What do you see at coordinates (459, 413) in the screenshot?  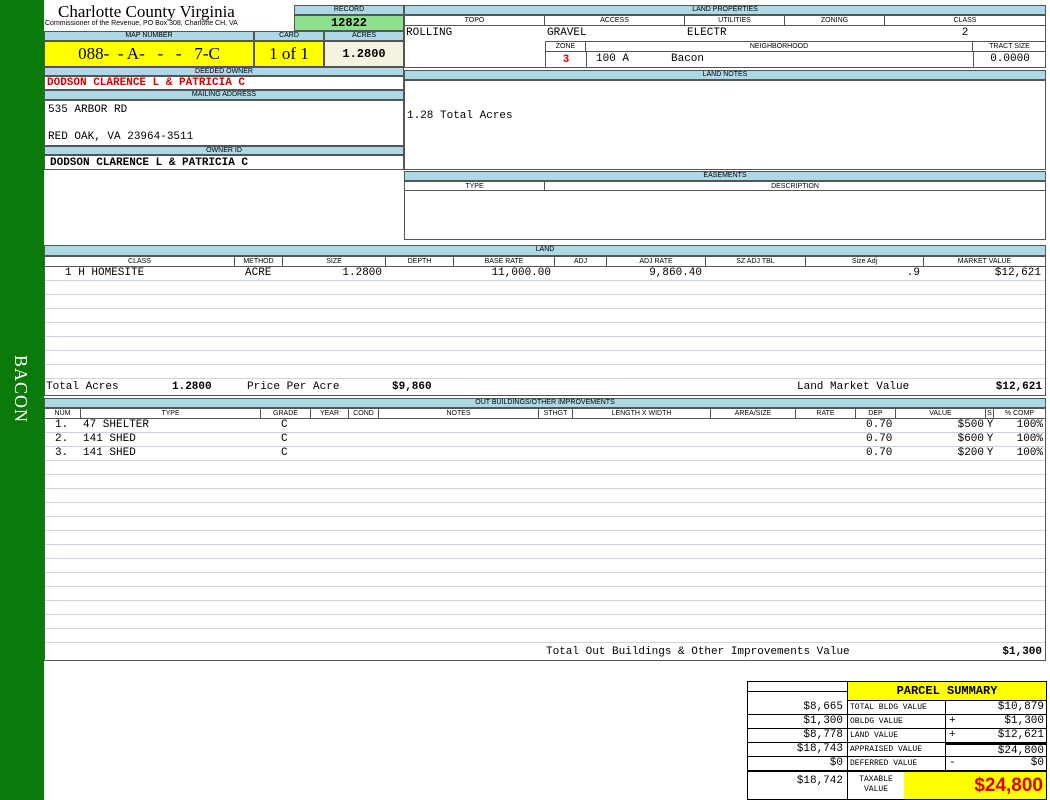 I see `outbuilding-column-header: NOTES` at bounding box center [459, 413].